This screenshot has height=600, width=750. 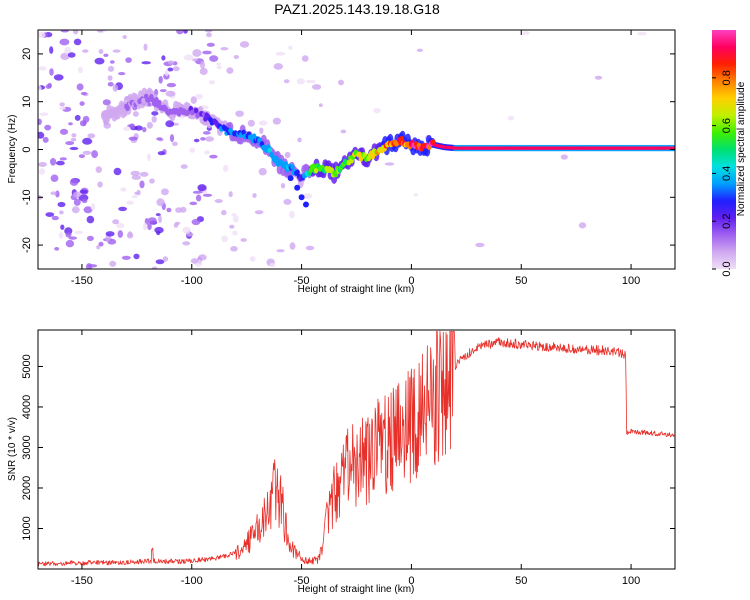 What do you see at coordinates (27, 149) in the screenshot?
I see `spectrogram-y-tick-label: 0` at bounding box center [27, 149].